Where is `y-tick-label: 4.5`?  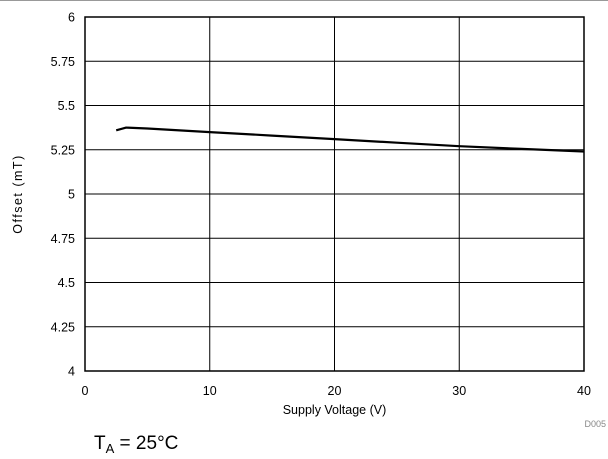
y-tick-label: 4.5 is located at coordinates (66, 283).